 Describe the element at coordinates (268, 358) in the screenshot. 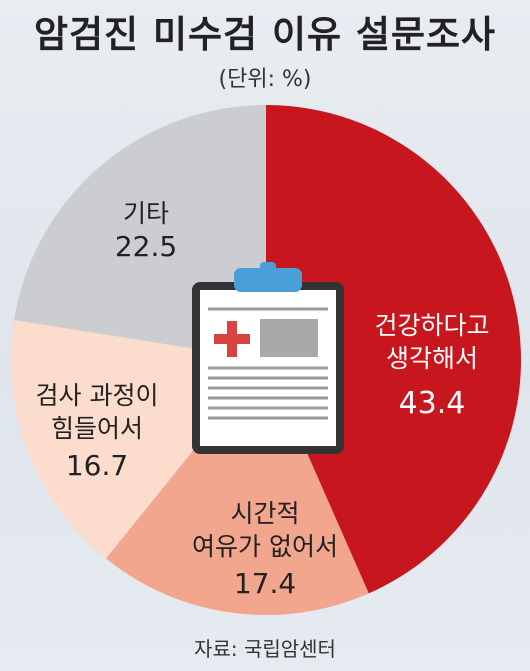

I see `clipboard-medical-icon` at that location.